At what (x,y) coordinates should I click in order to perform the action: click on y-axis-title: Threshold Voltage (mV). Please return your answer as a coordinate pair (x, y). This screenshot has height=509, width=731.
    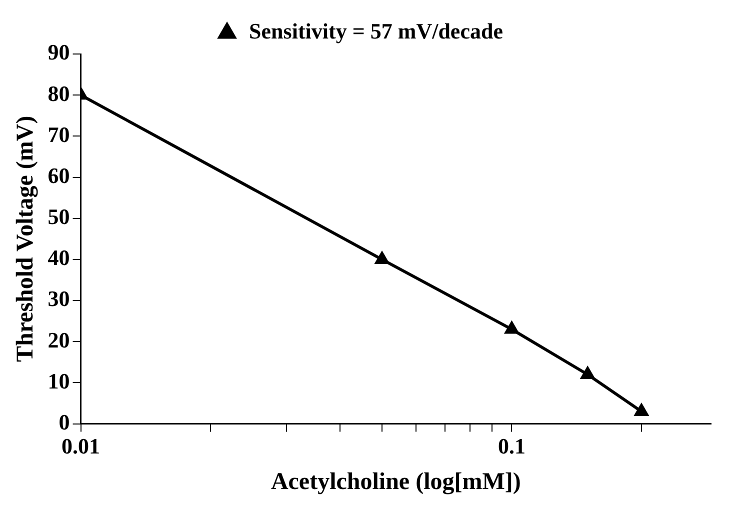
    Looking at the image, I should click on (25, 239).